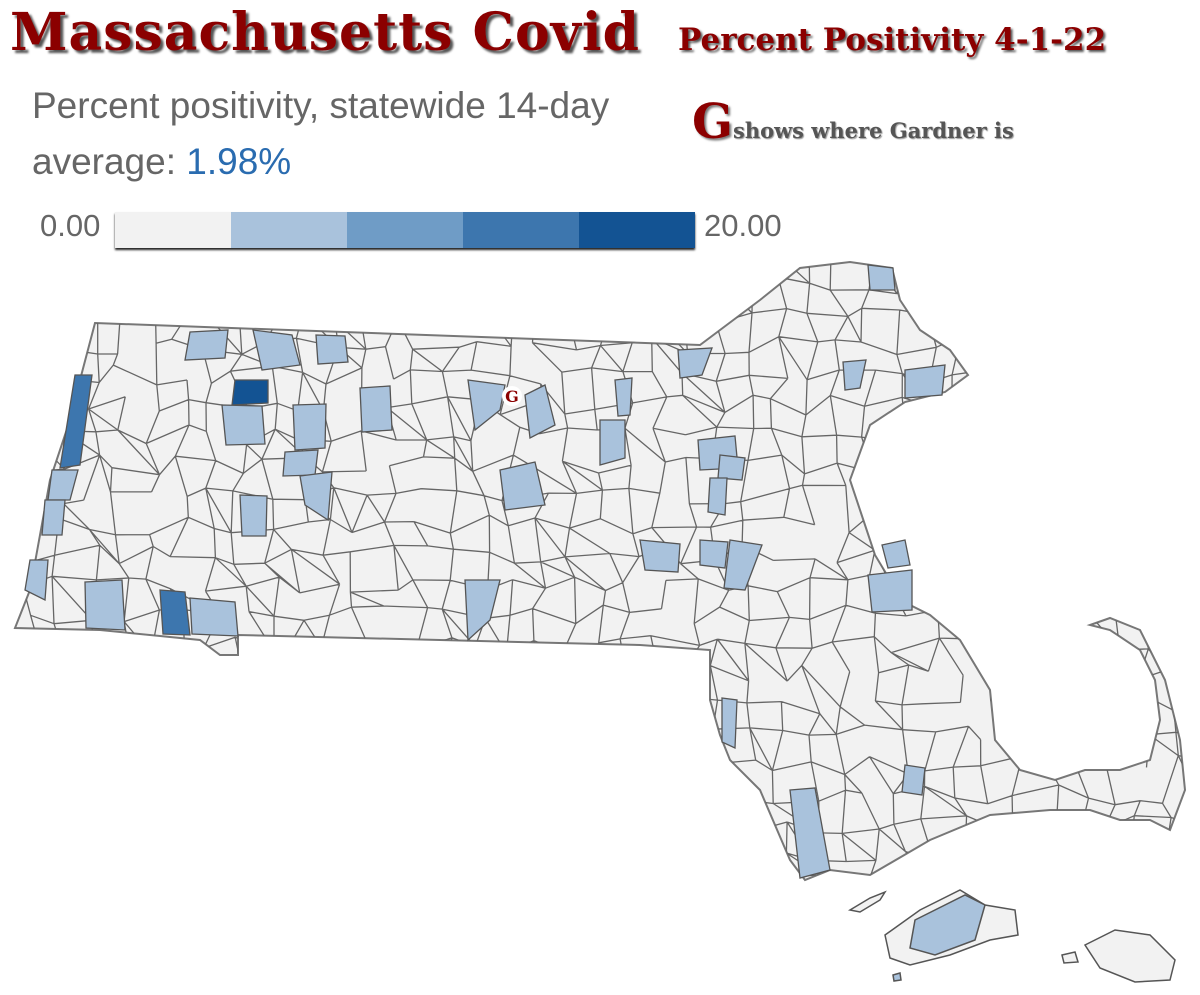  I want to click on gardner-marker: G, so click(512, 396).